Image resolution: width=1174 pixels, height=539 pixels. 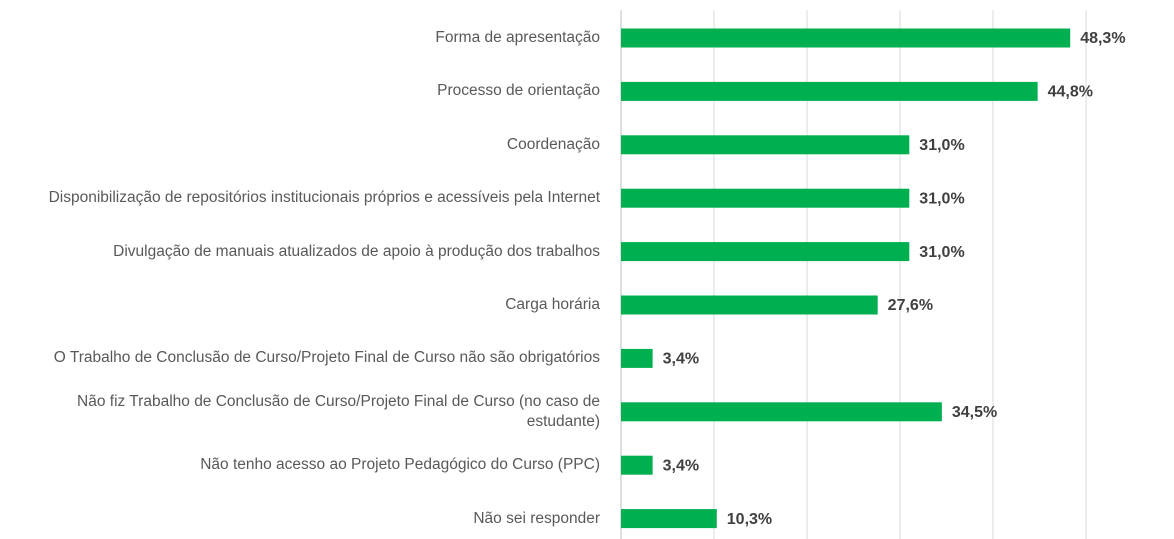 I want to click on category-label: Forma de apresentação, so click(x=517, y=37).